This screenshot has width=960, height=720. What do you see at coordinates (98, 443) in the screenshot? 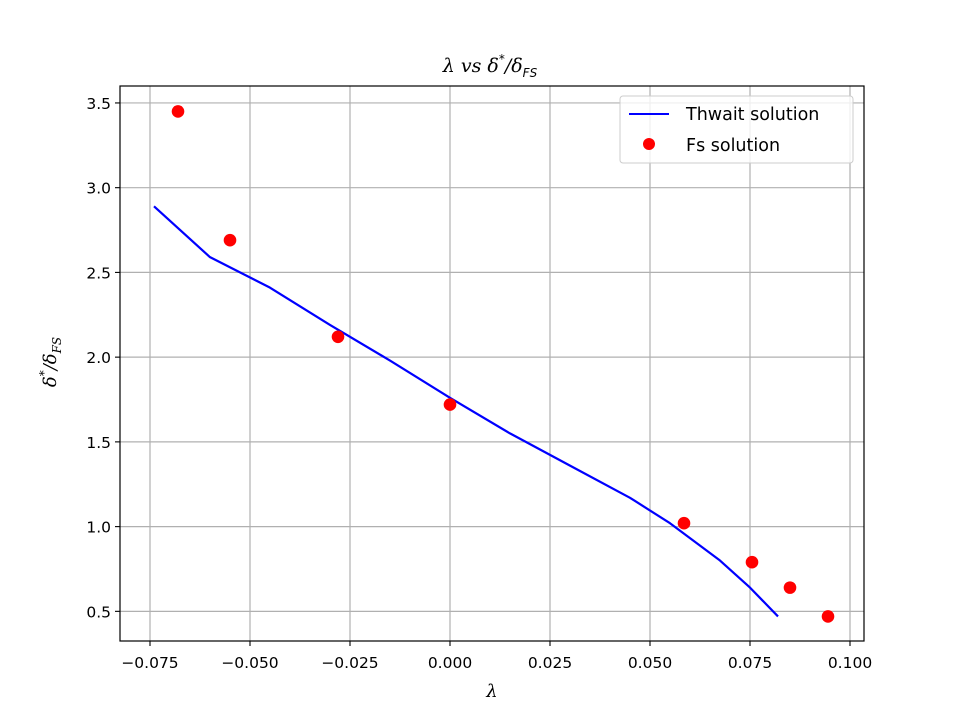
I see `y-tick-label: 1.5` at bounding box center [98, 443].